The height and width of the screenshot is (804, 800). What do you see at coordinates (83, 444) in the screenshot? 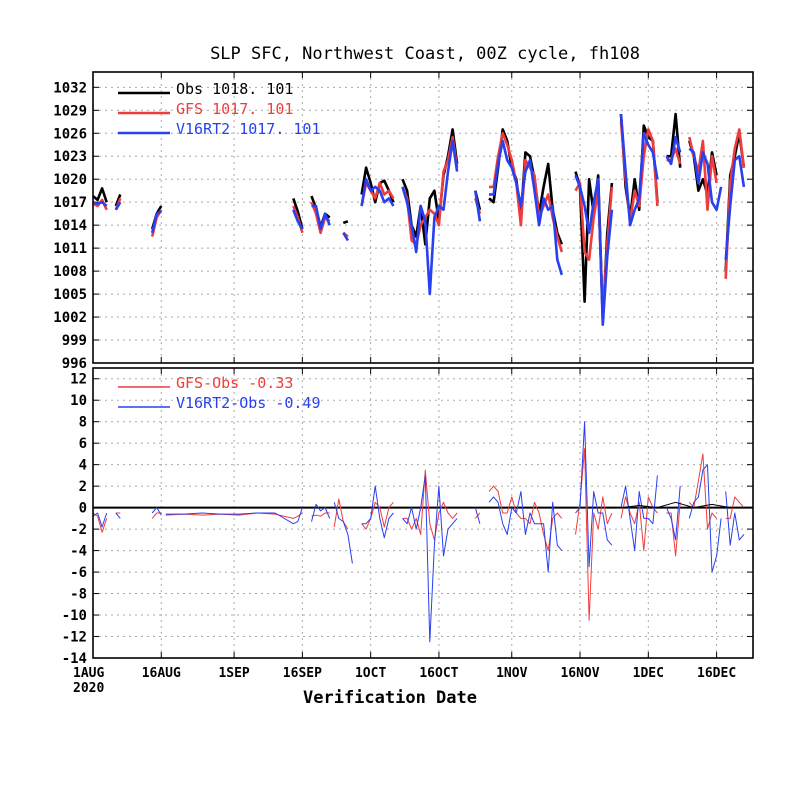
I see `y-tick-label: 6` at bounding box center [83, 444].